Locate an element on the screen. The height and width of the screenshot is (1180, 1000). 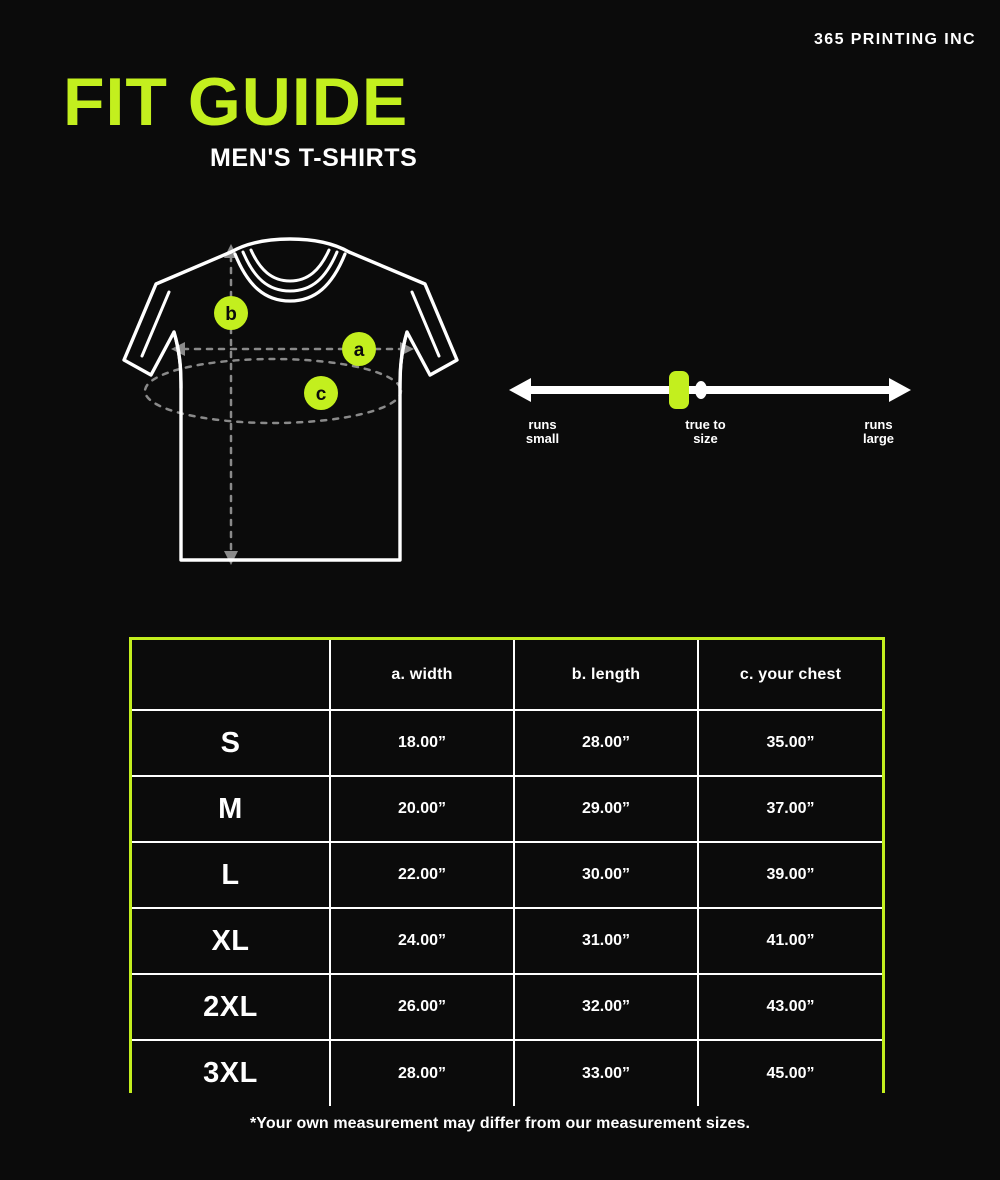
marker-c-label: c is located at coordinates (321, 394).